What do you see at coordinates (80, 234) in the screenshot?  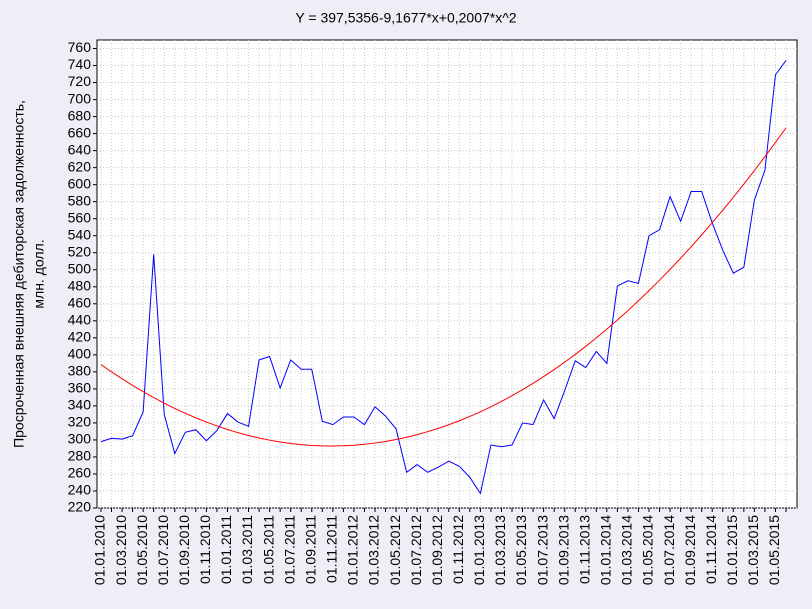 I see `y-tick-label: 540` at bounding box center [80, 234].